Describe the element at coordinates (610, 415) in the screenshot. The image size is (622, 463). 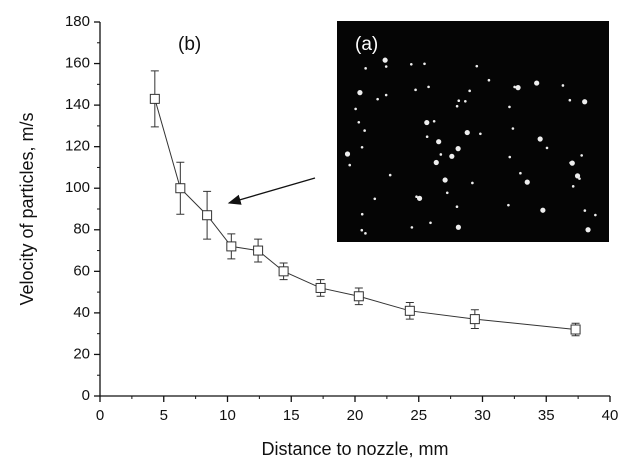
I see `x-tick-label: 40` at that location.